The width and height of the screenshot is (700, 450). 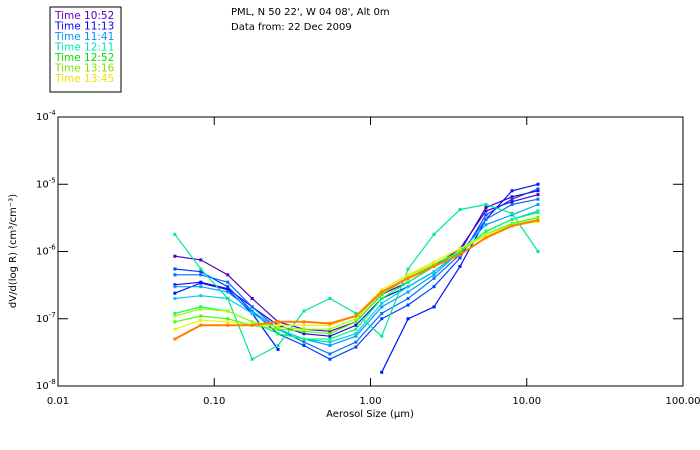 I want to click on x-tick-label: 10.00, so click(x=526, y=401).